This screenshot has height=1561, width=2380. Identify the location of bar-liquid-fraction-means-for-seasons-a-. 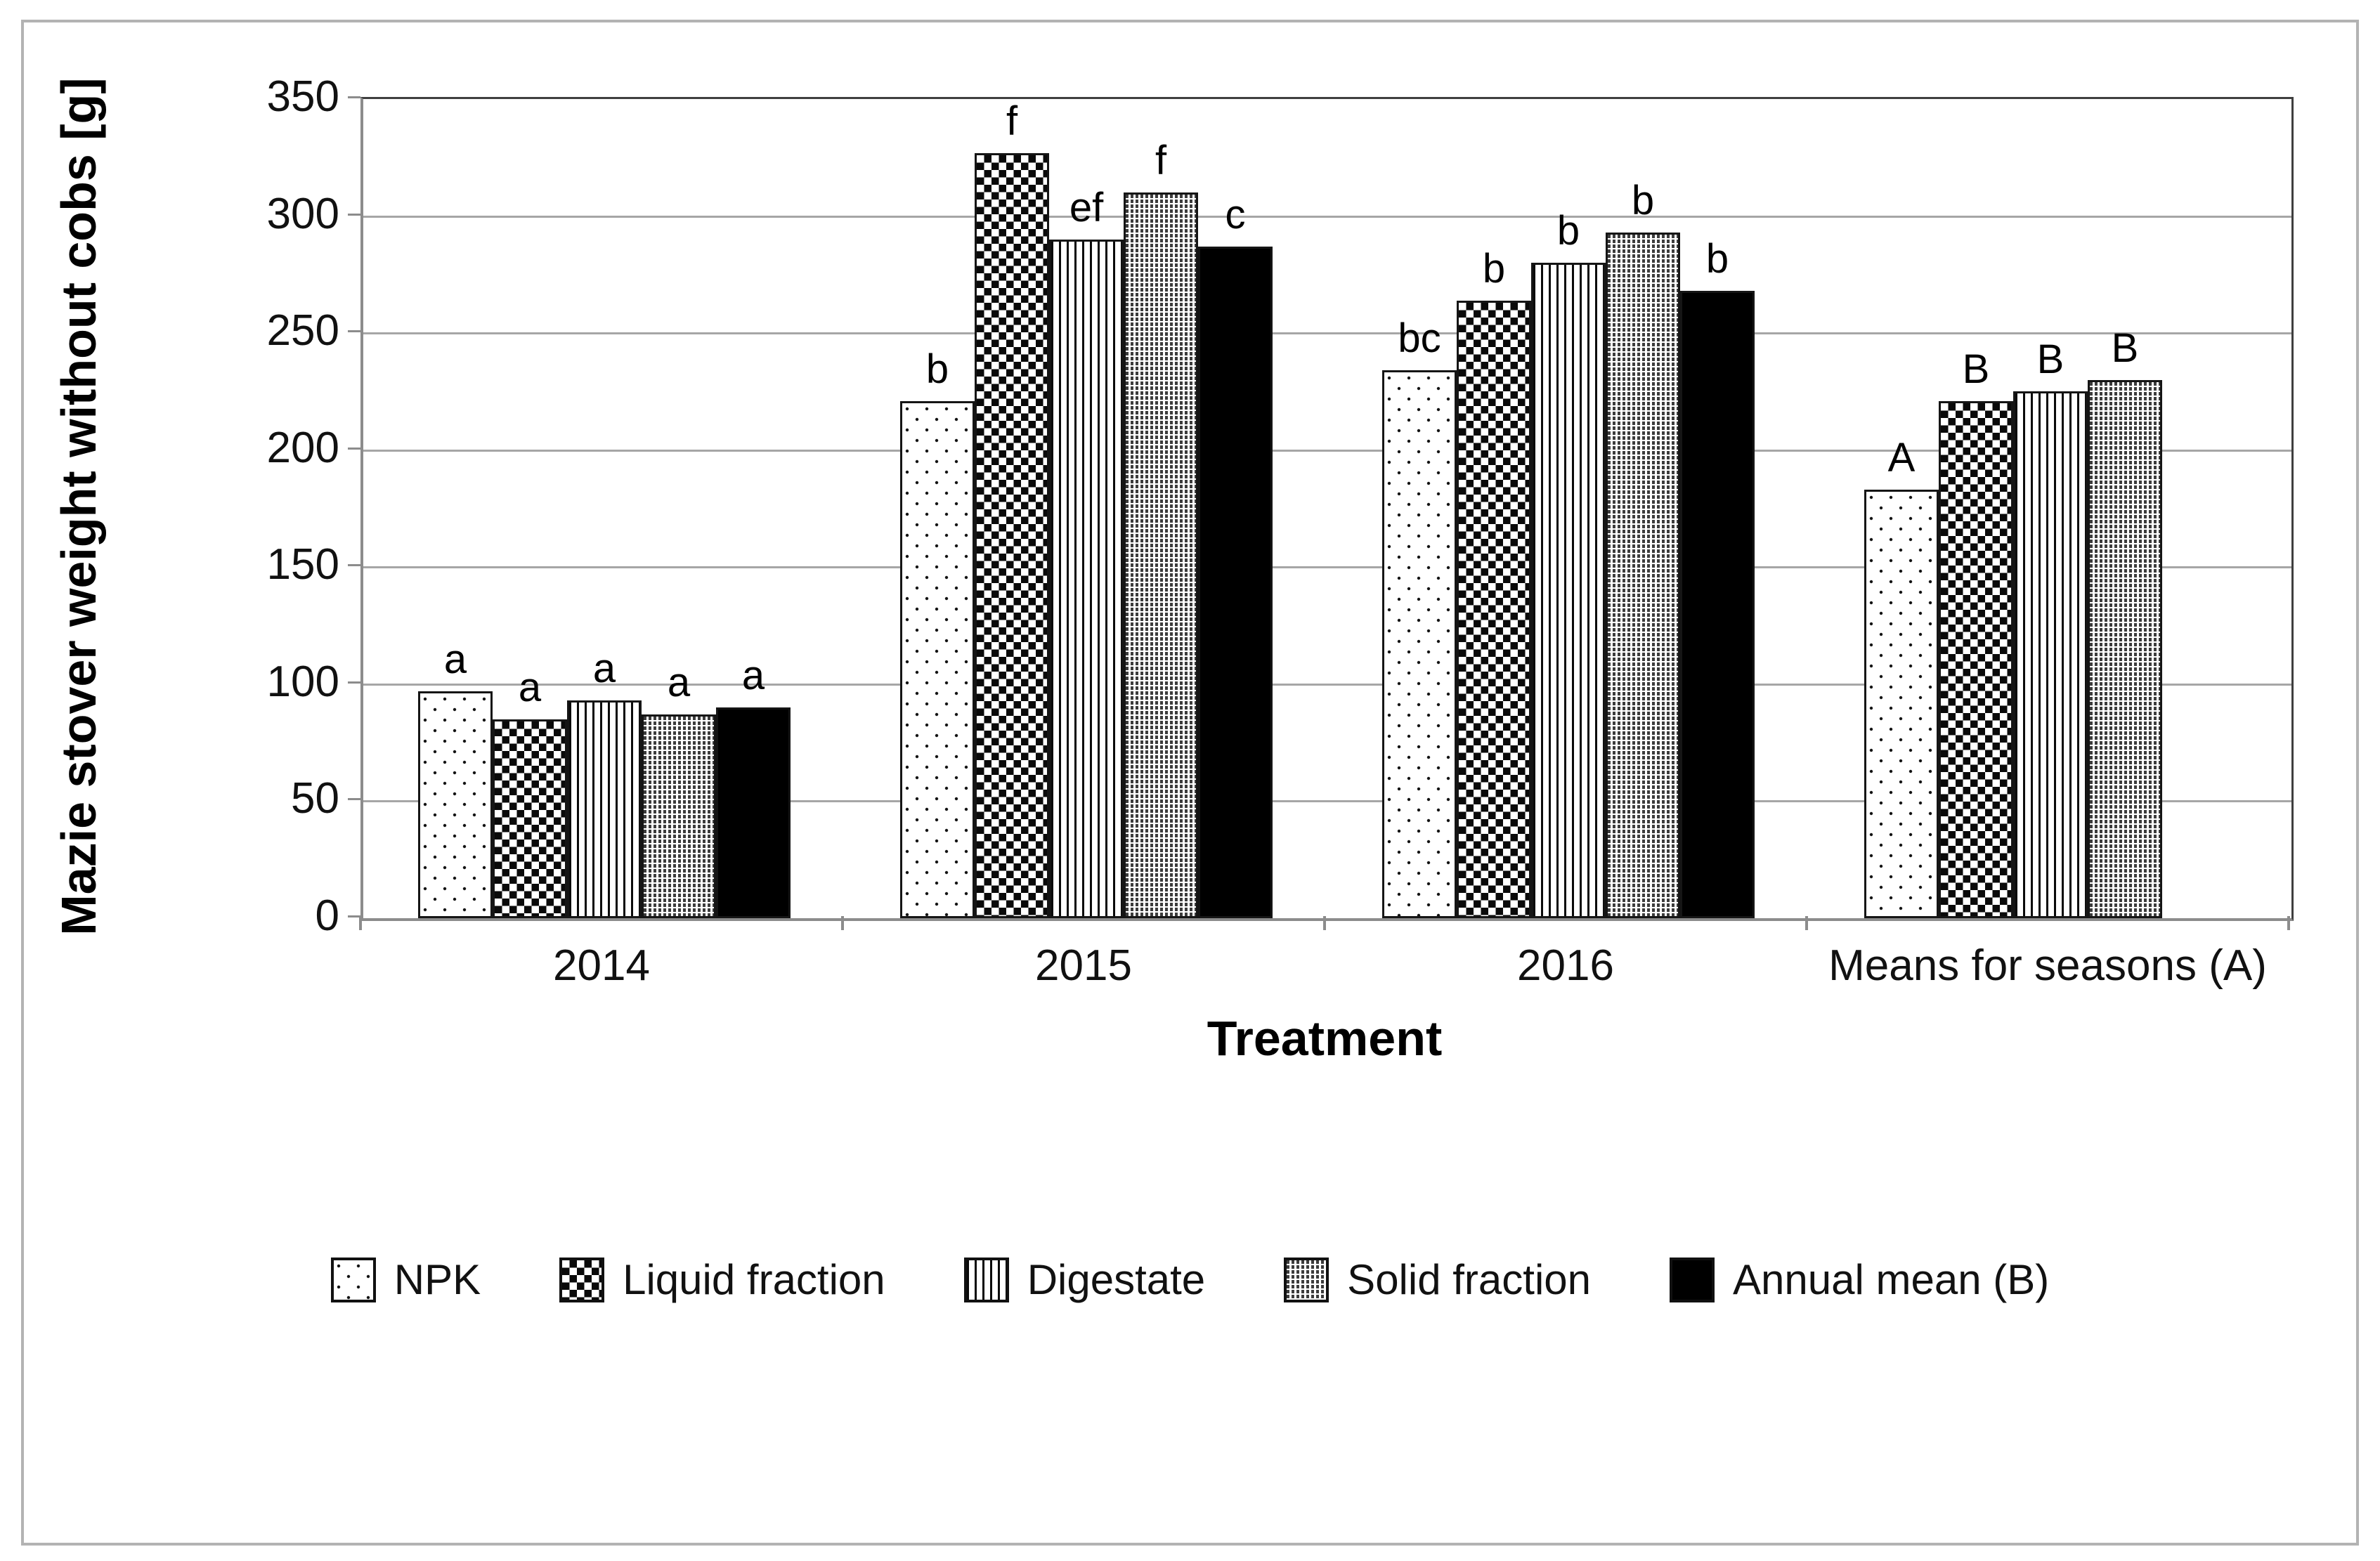
(1976, 659).